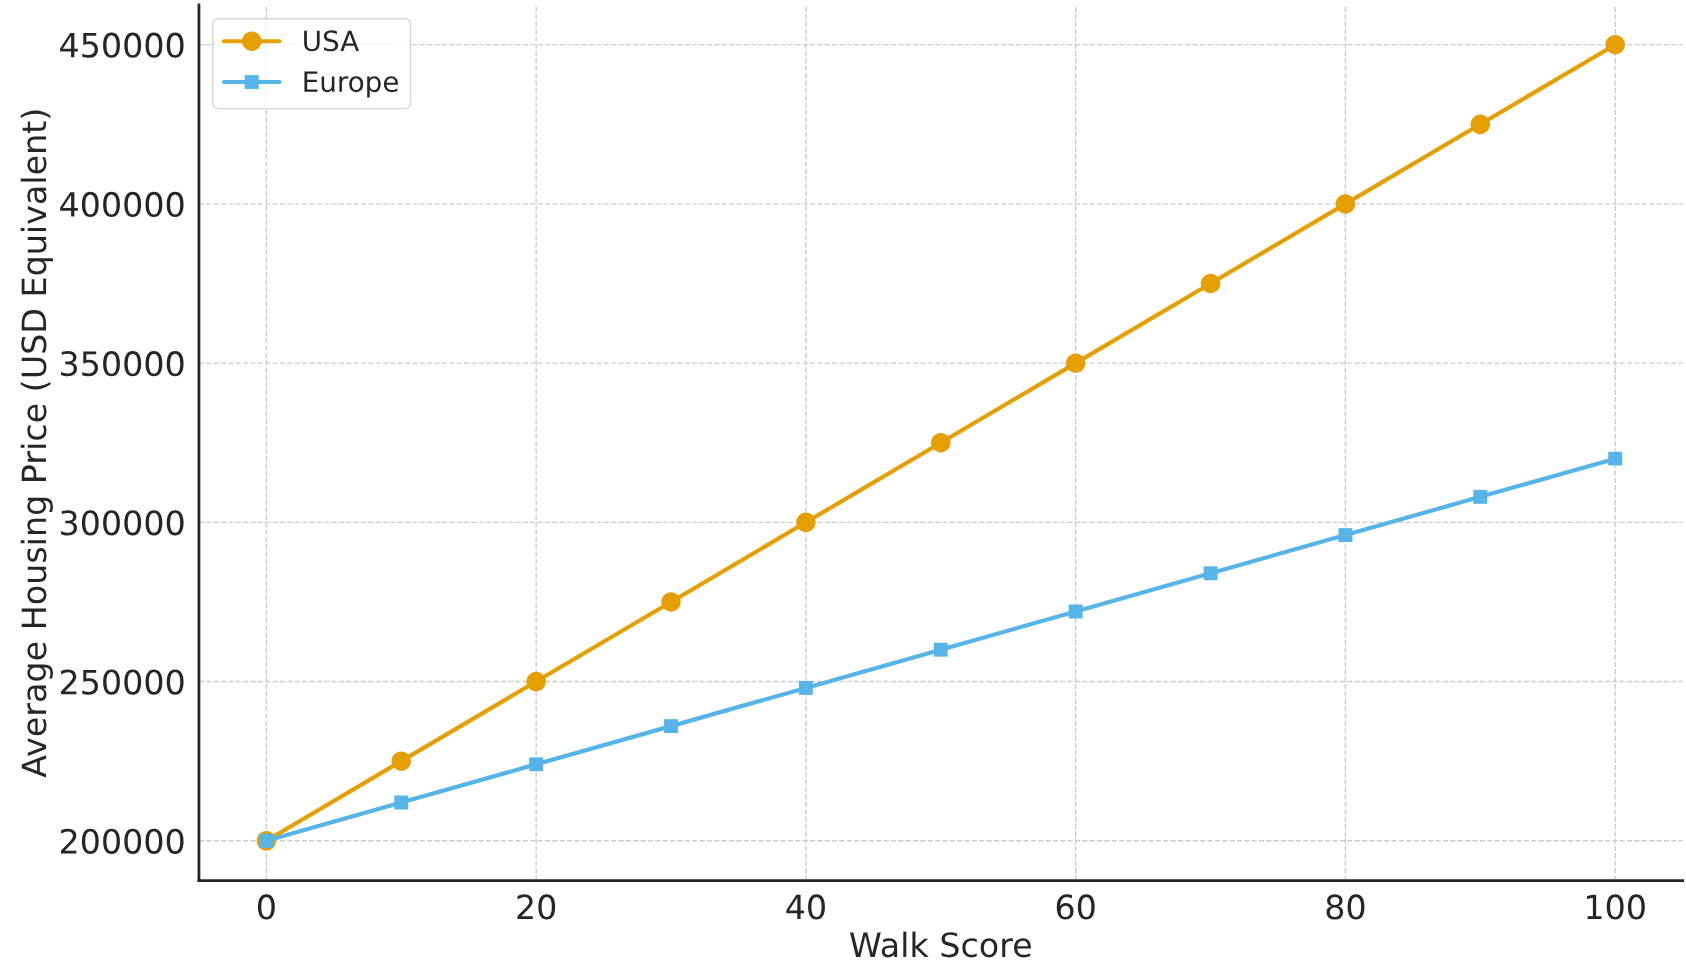  What do you see at coordinates (805, 907) in the screenshot?
I see `x-tick-label: 40` at bounding box center [805, 907].